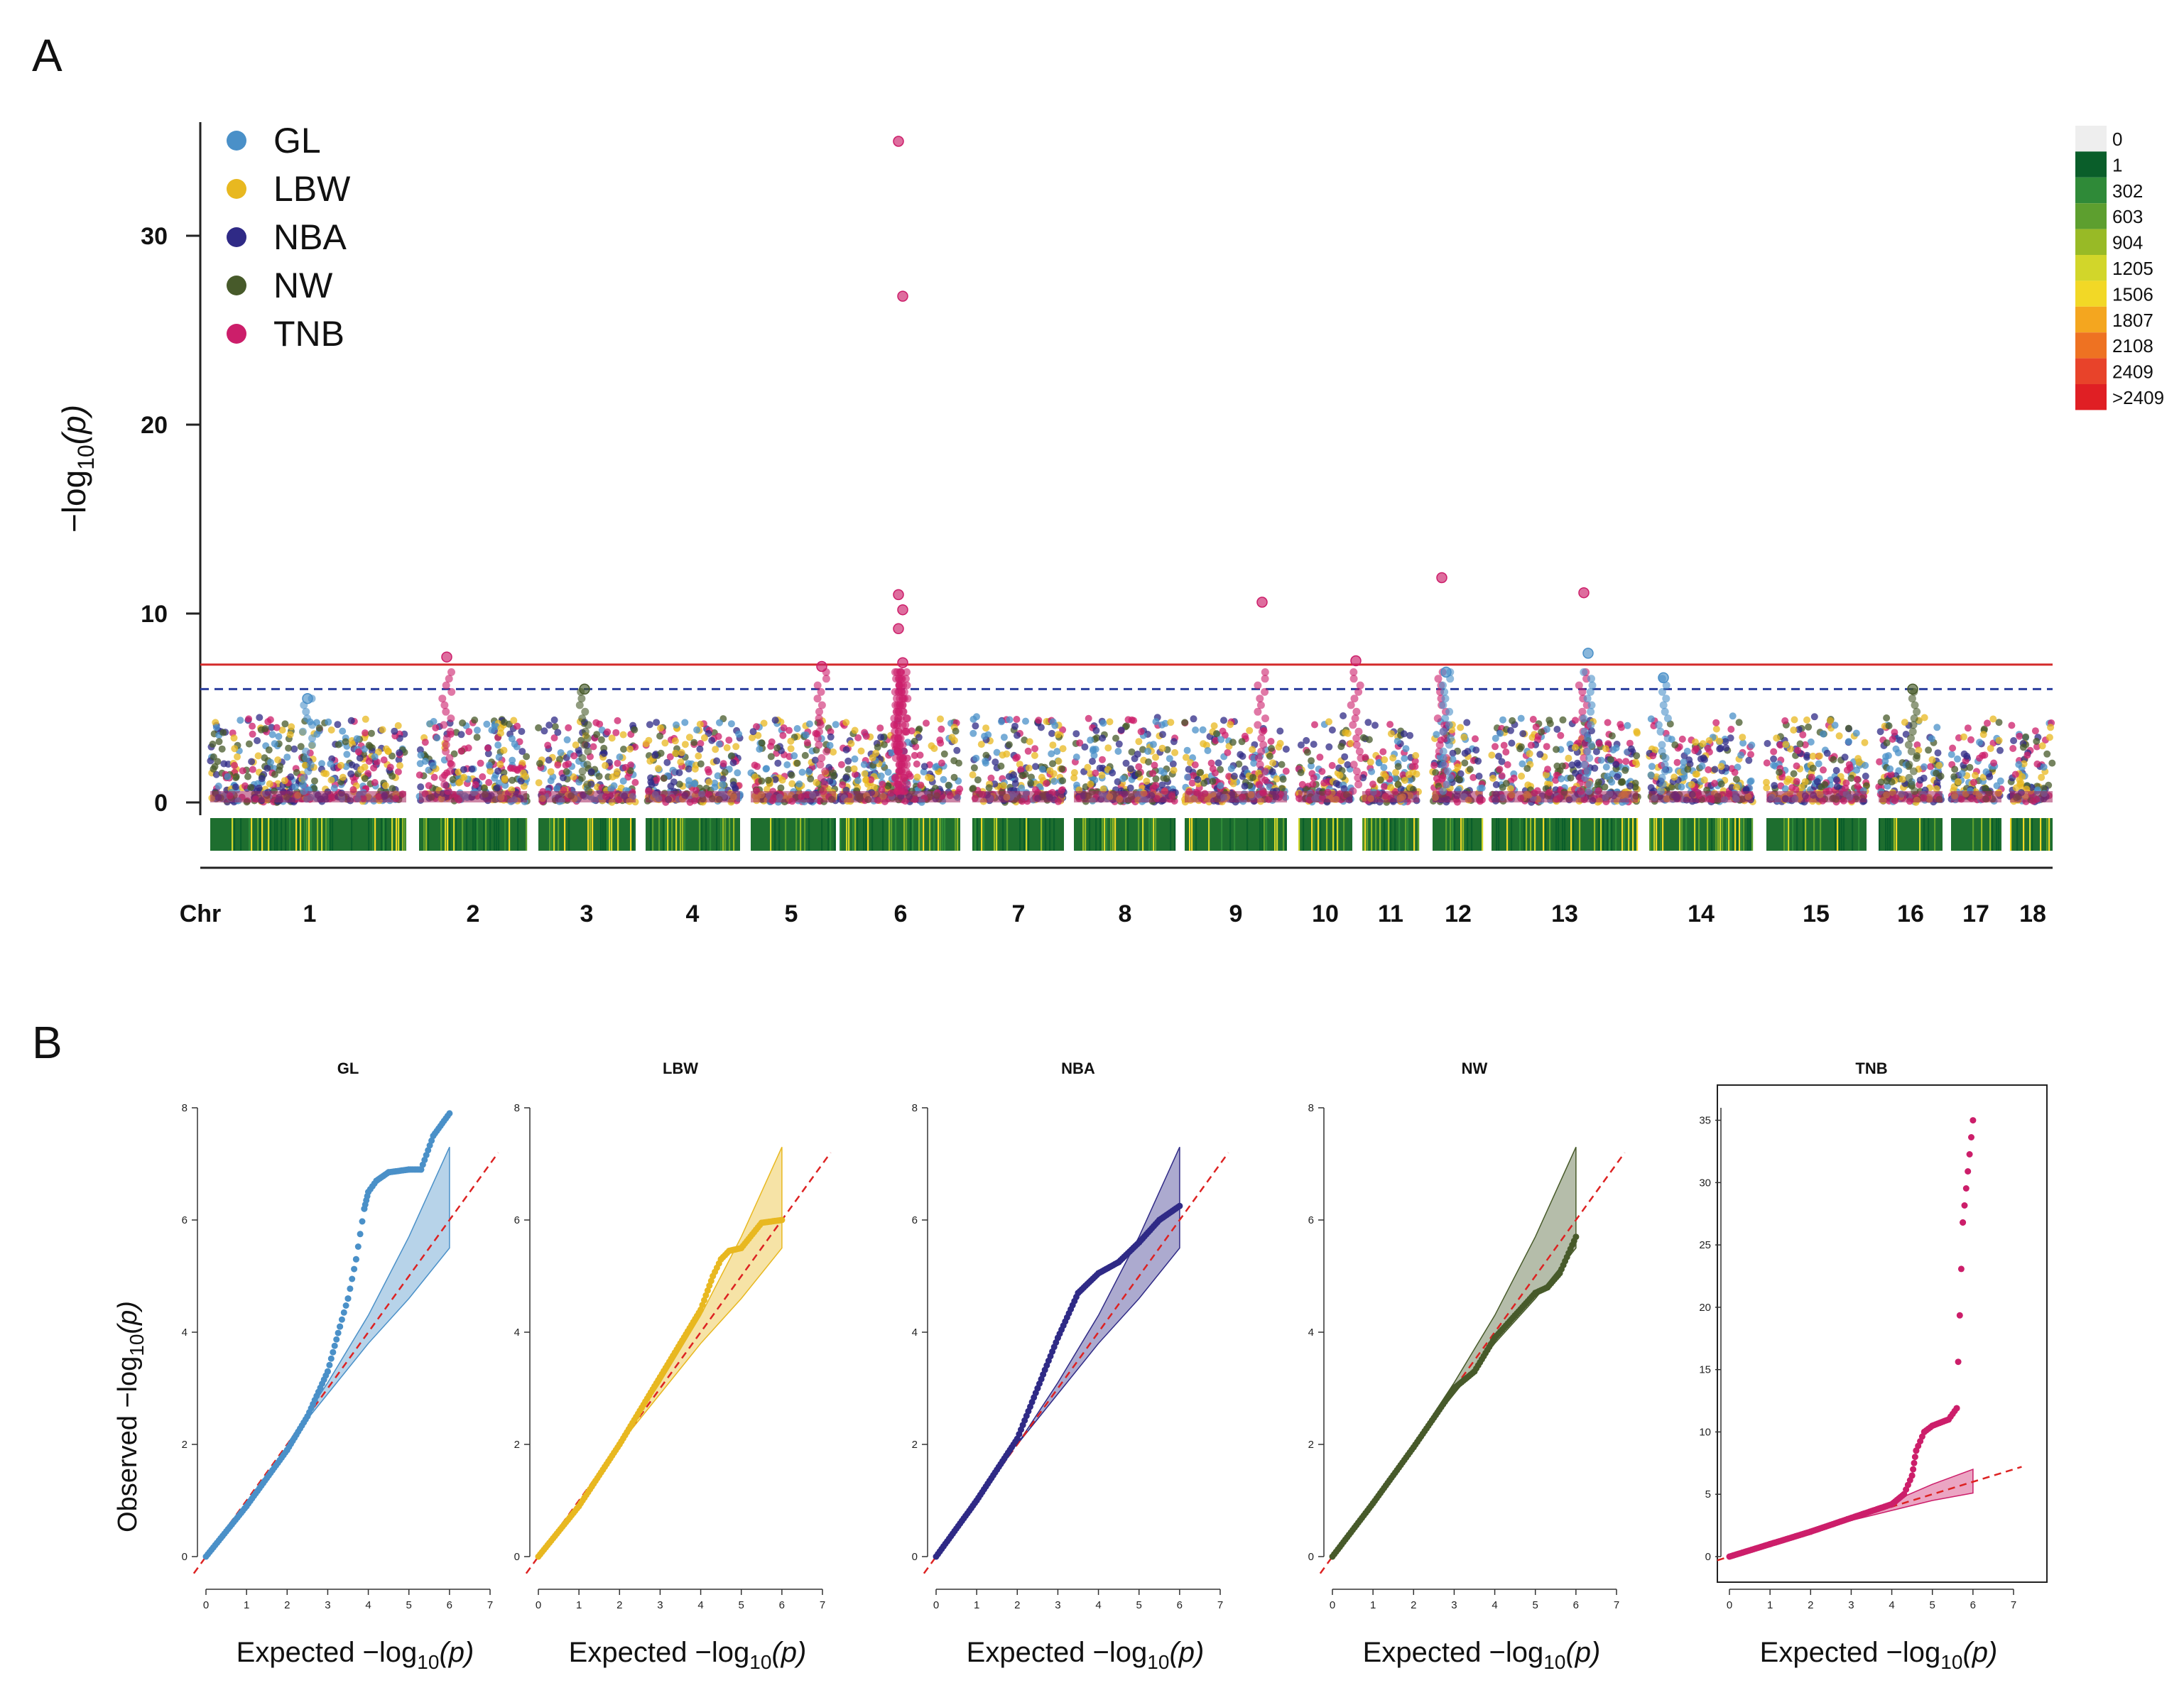  What do you see at coordinates (246, 1605) in the screenshot?
I see `qq-x-tick-label: 1` at bounding box center [246, 1605].